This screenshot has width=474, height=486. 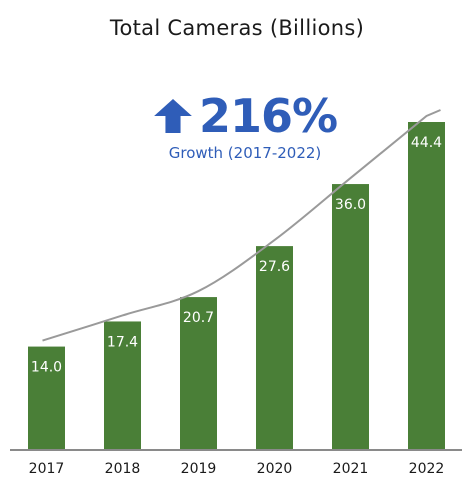 I want to click on data-label-2018: 17.4, so click(x=122, y=342).